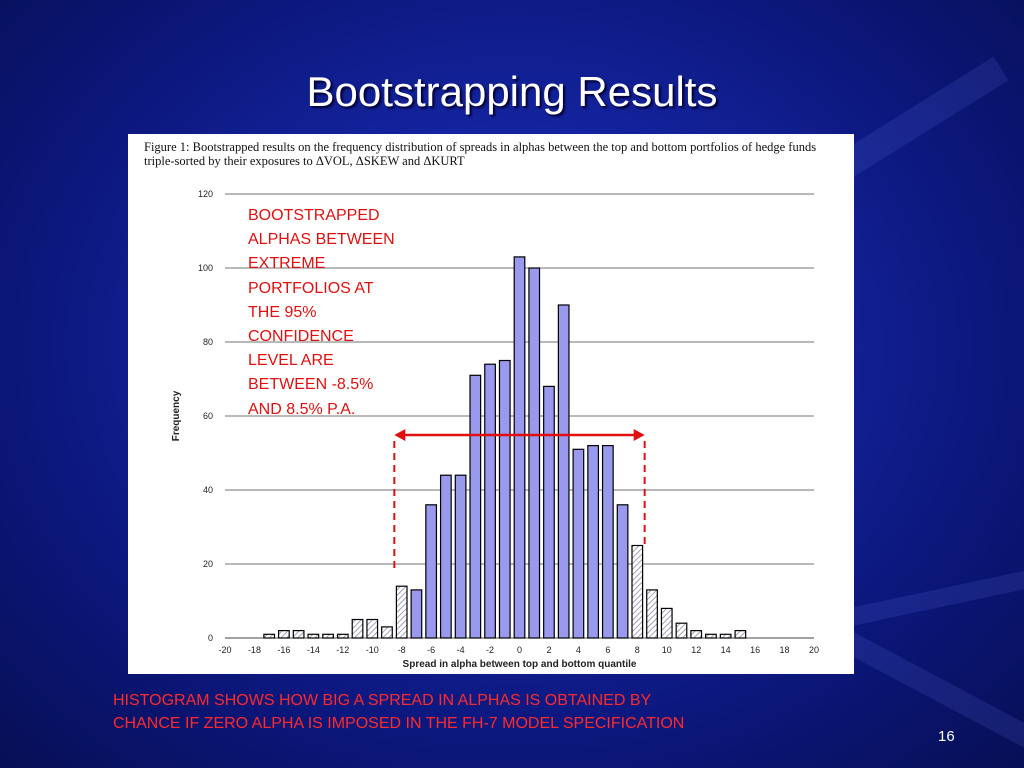 This screenshot has height=768, width=1024. What do you see at coordinates (400, 435) in the screenshot?
I see `ci-arrow-left-head` at bounding box center [400, 435].